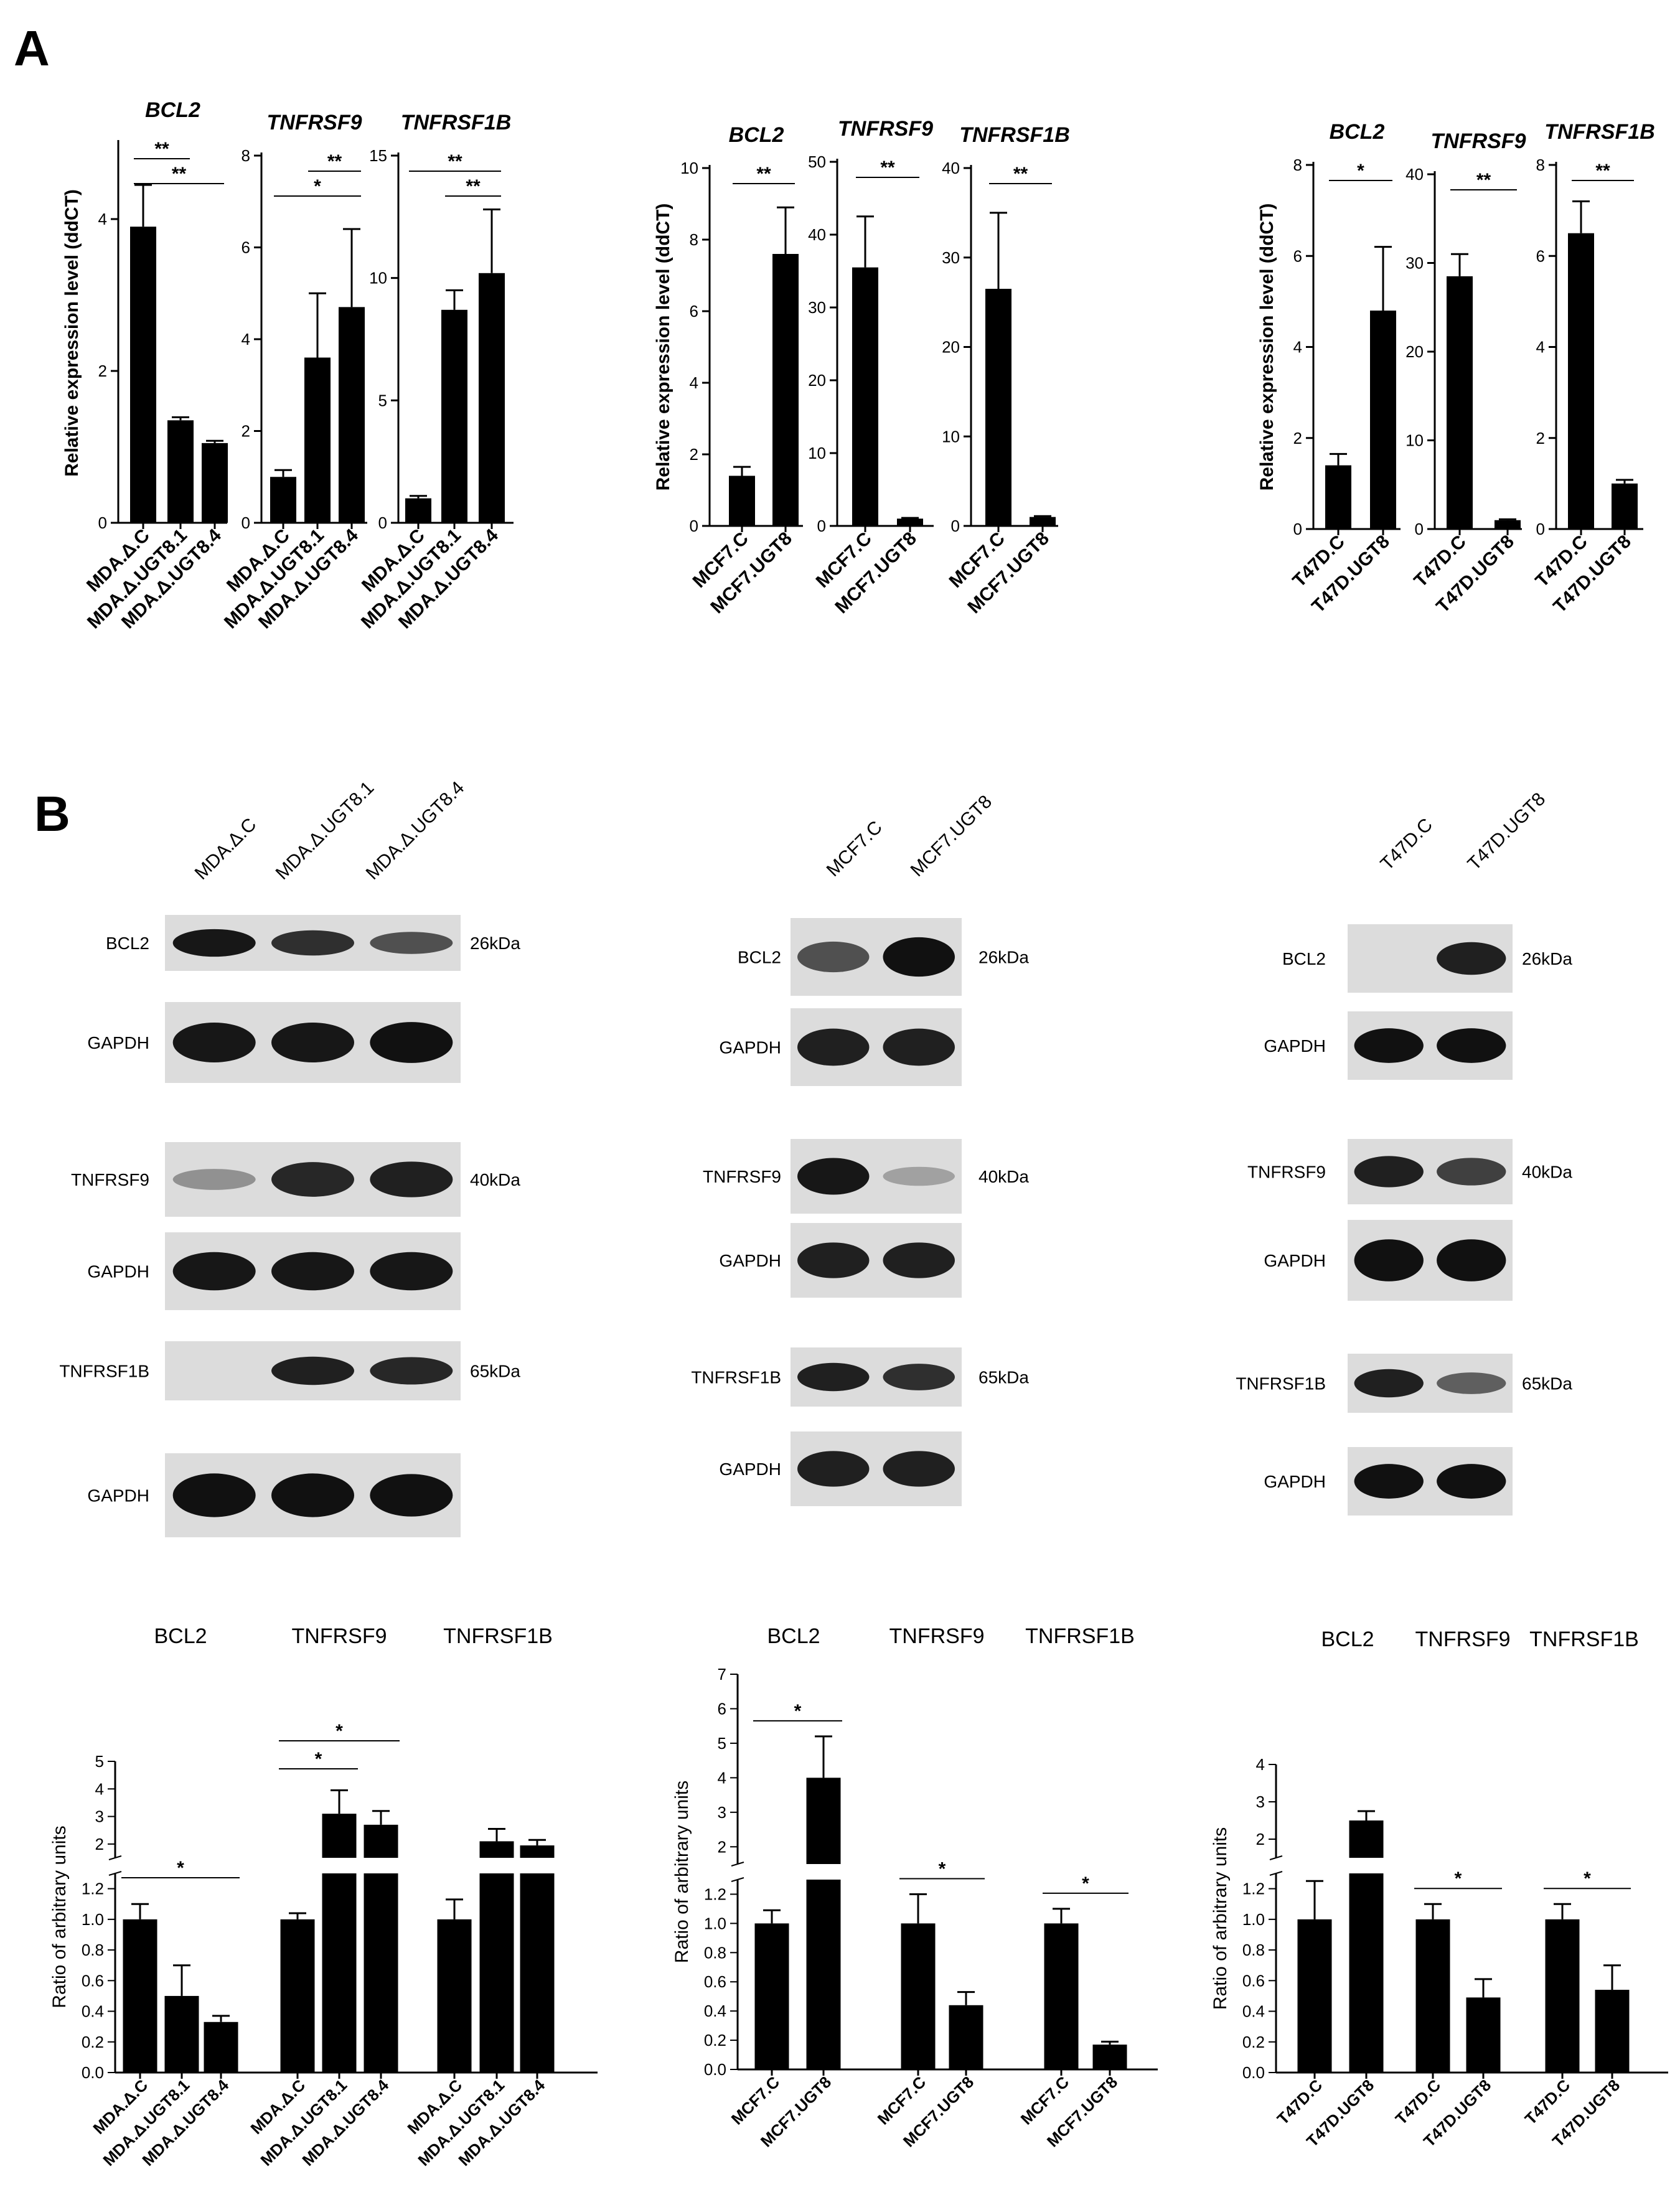 This screenshot has width=1680, height=2202. Describe the element at coordinates (1478, 141) in the screenshot. I see `chart-title: TNFRSF9` at that location.